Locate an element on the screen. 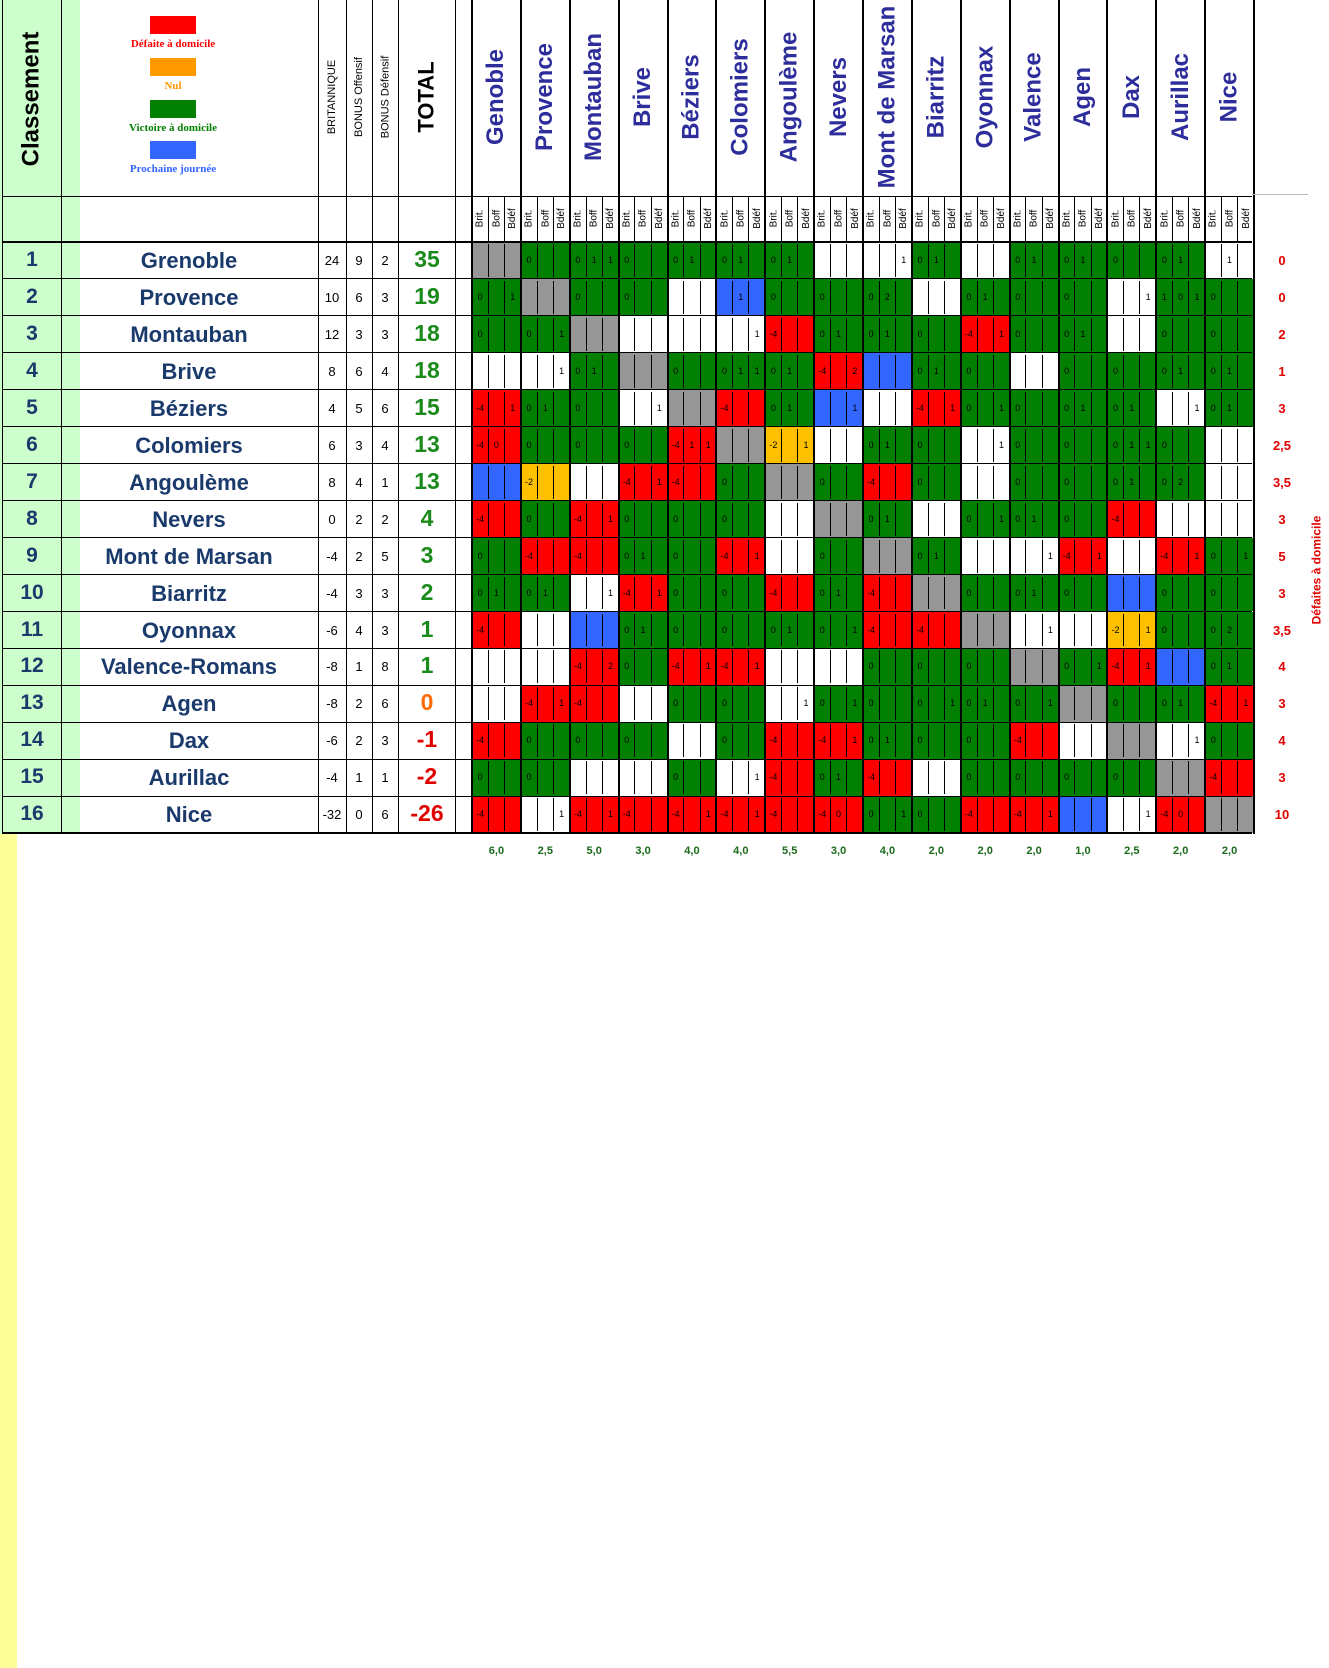 The width and height of the screenshot is (1329, 1668). britannique-value: 8 is located at coordinates (332, 371).